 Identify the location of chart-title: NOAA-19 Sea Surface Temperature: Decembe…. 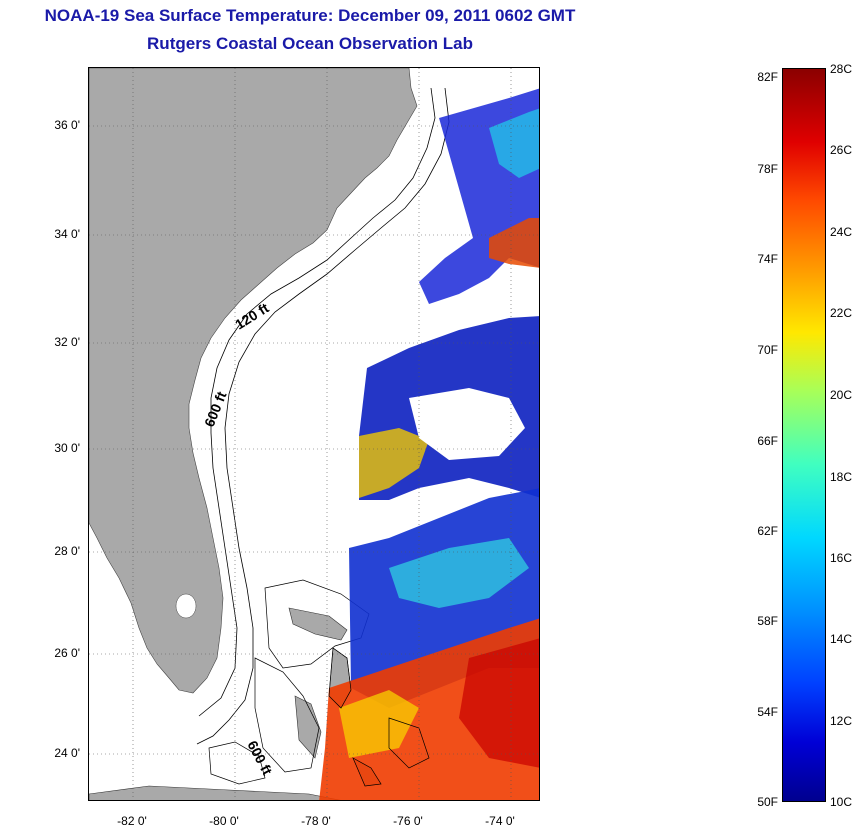
(310, 15).